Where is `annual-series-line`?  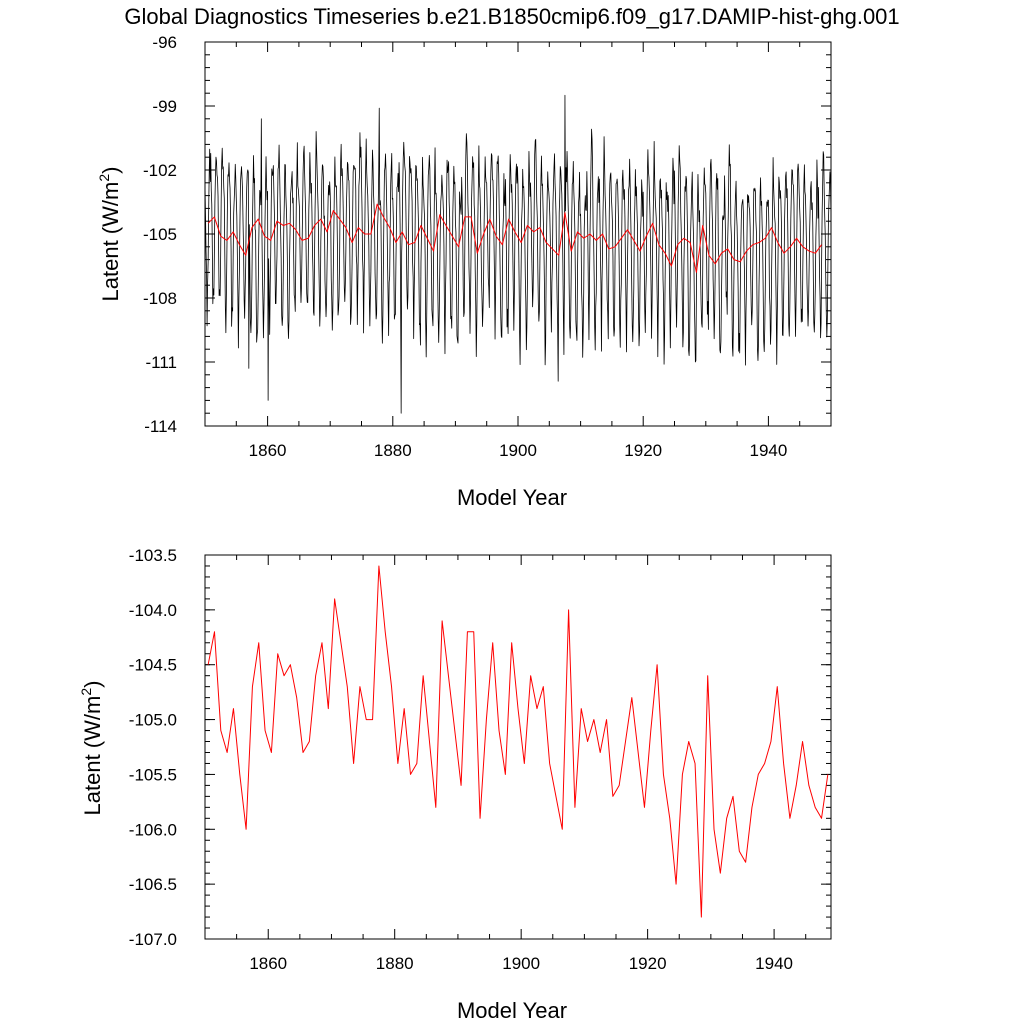
annual-series-line is located at coordinates (515, 238).